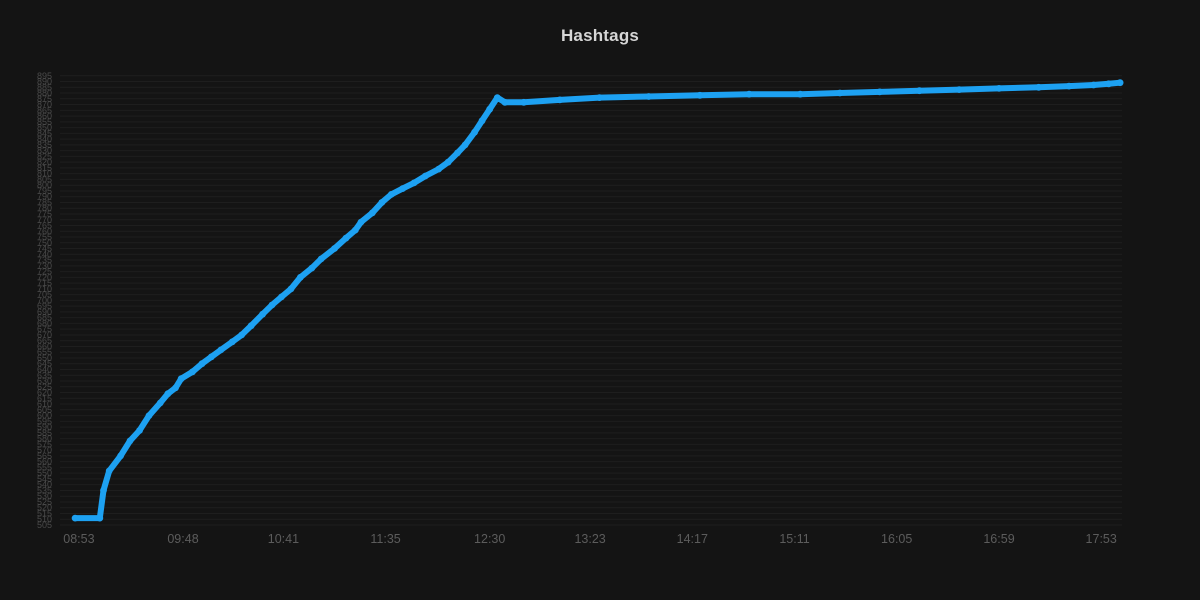 The width and height of the screenshot is (1200, 600). Describe the element at coordinates (44, 82) in the screenshot. I see `svg-text: 890` at that location.